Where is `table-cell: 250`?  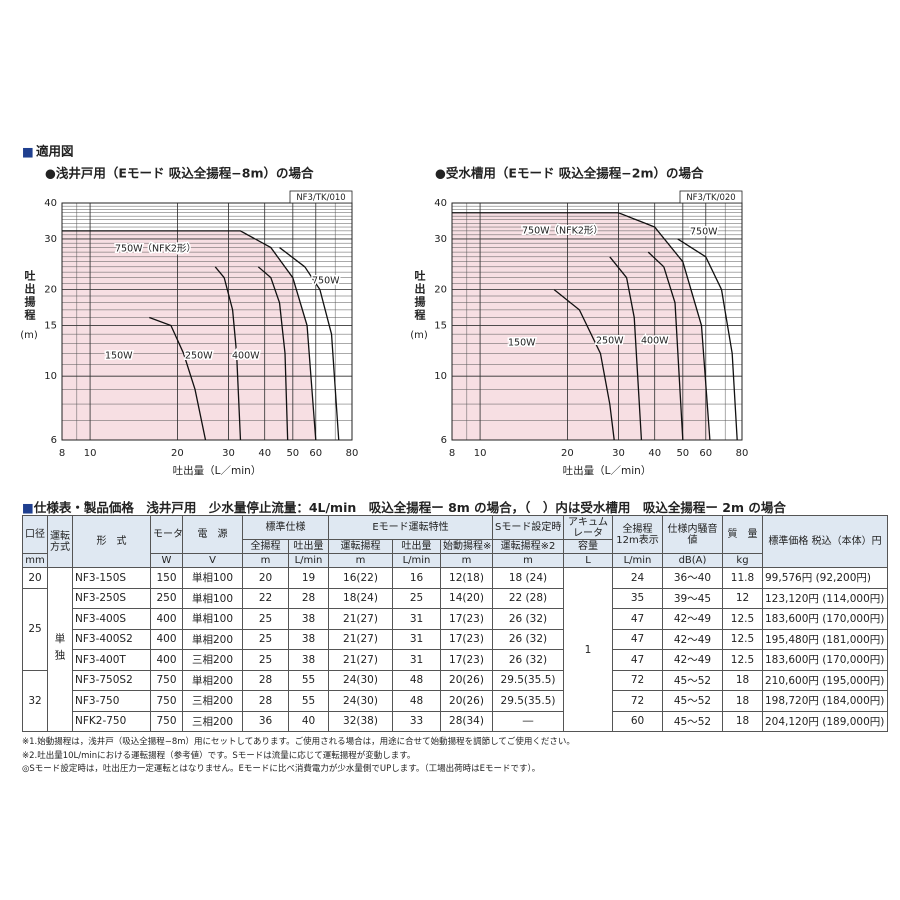 table-cell: 250 is located at coordinates (166, 598).